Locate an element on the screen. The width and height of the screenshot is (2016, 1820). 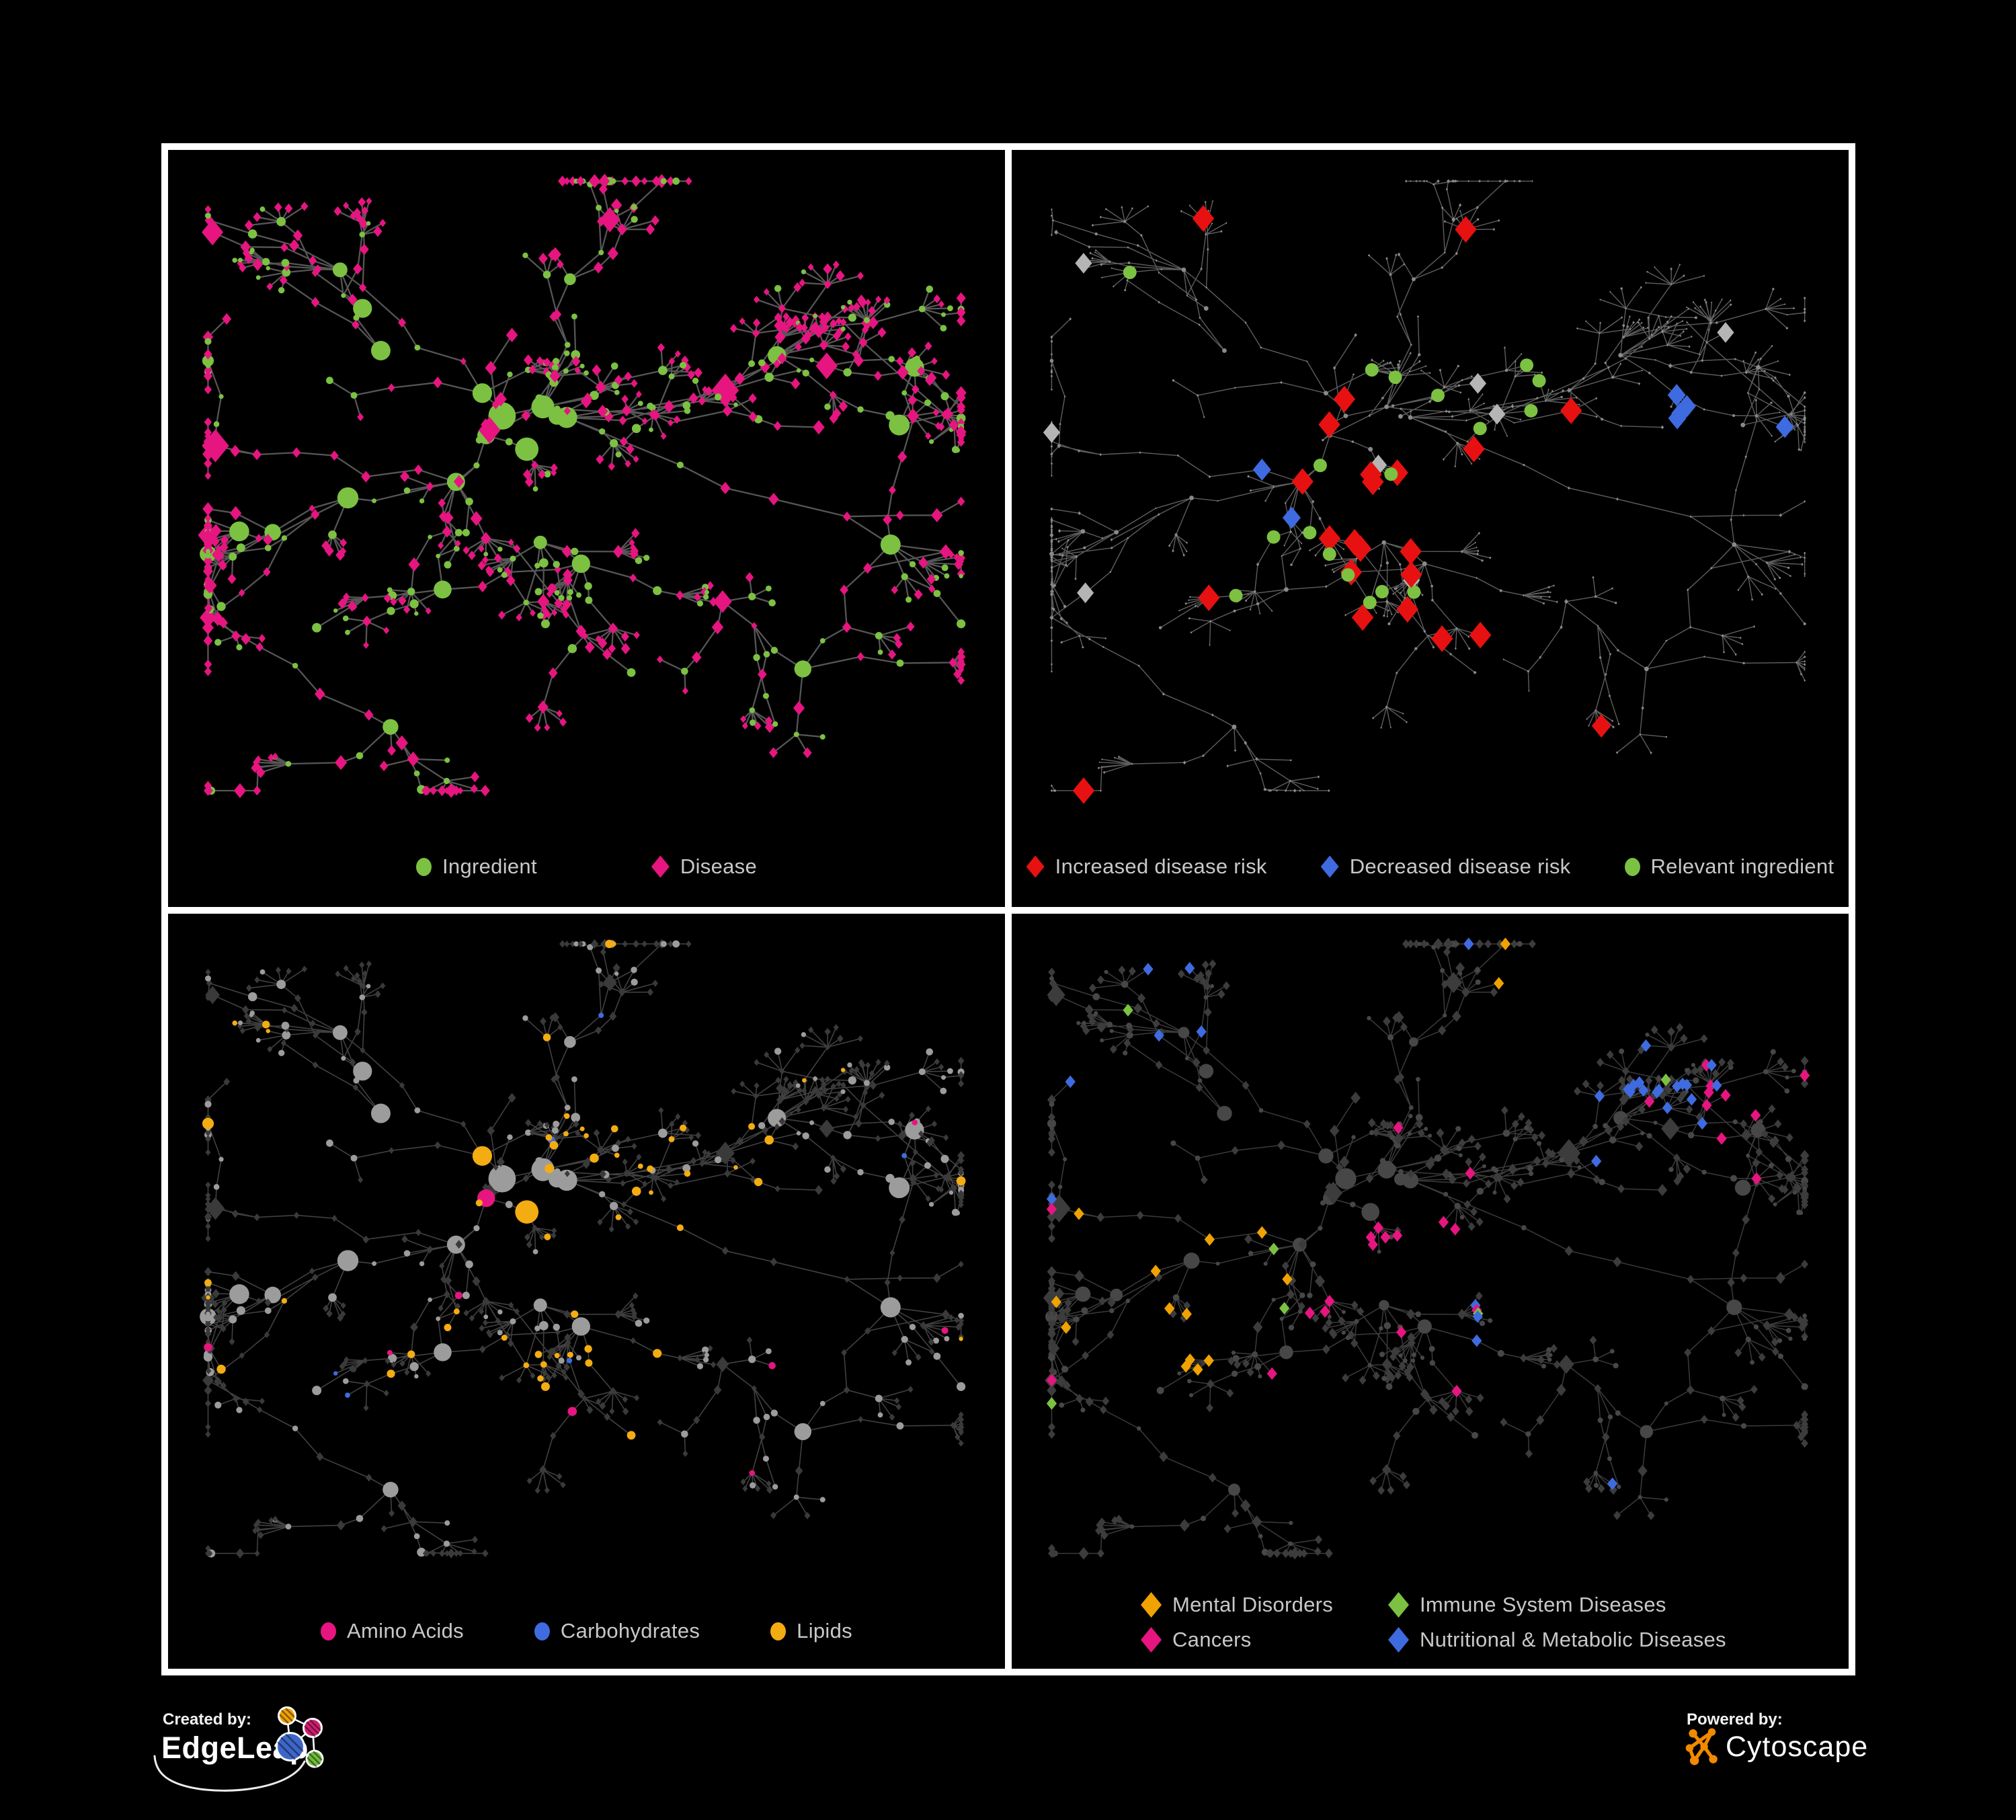
cytoscape-logo-icon is located at coordinates (1701, 1747).